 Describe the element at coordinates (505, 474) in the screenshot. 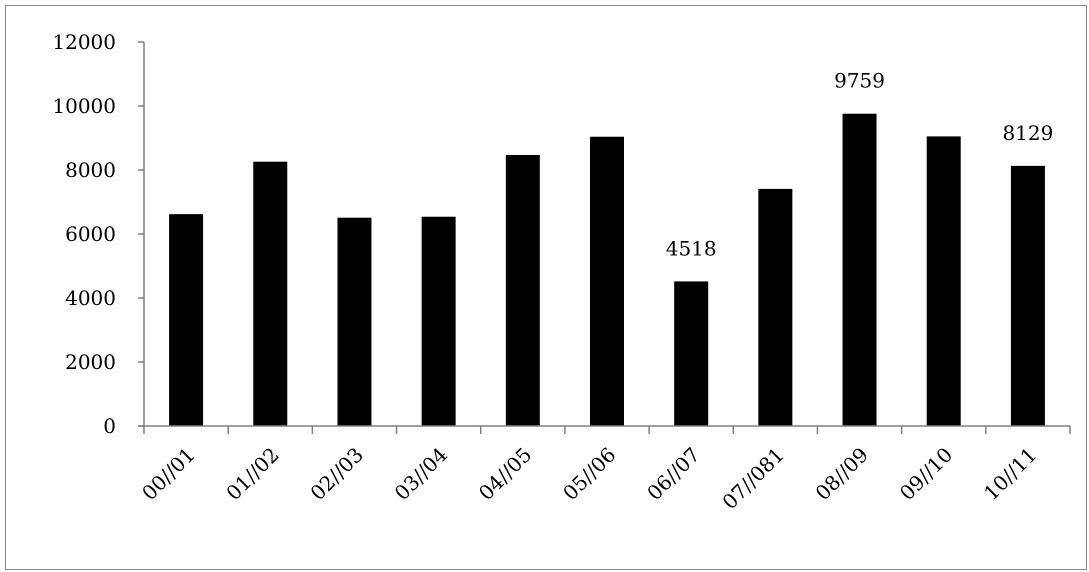

I see `x-tick-label: 04//05` at that location.